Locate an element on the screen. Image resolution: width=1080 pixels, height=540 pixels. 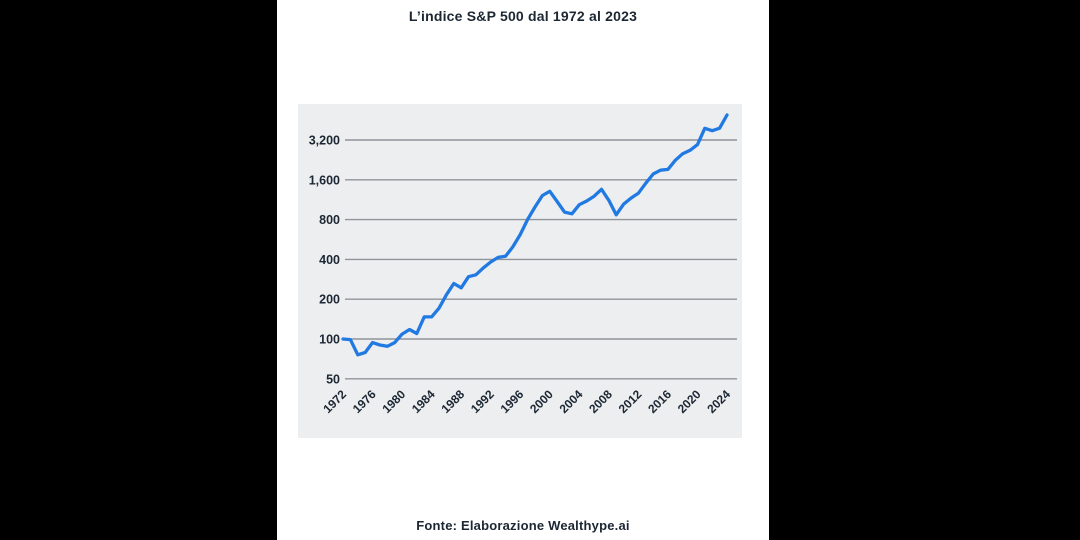
chart-title: L’indice S&P 500 dal 1972 al 2023 is located at coordinates (523, 16).